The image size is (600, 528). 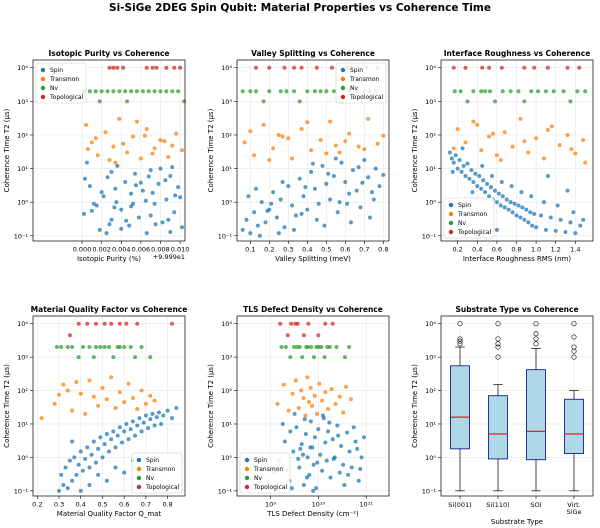 I want to click on x-tick-label: Si(110), so click(x=497, y=505).